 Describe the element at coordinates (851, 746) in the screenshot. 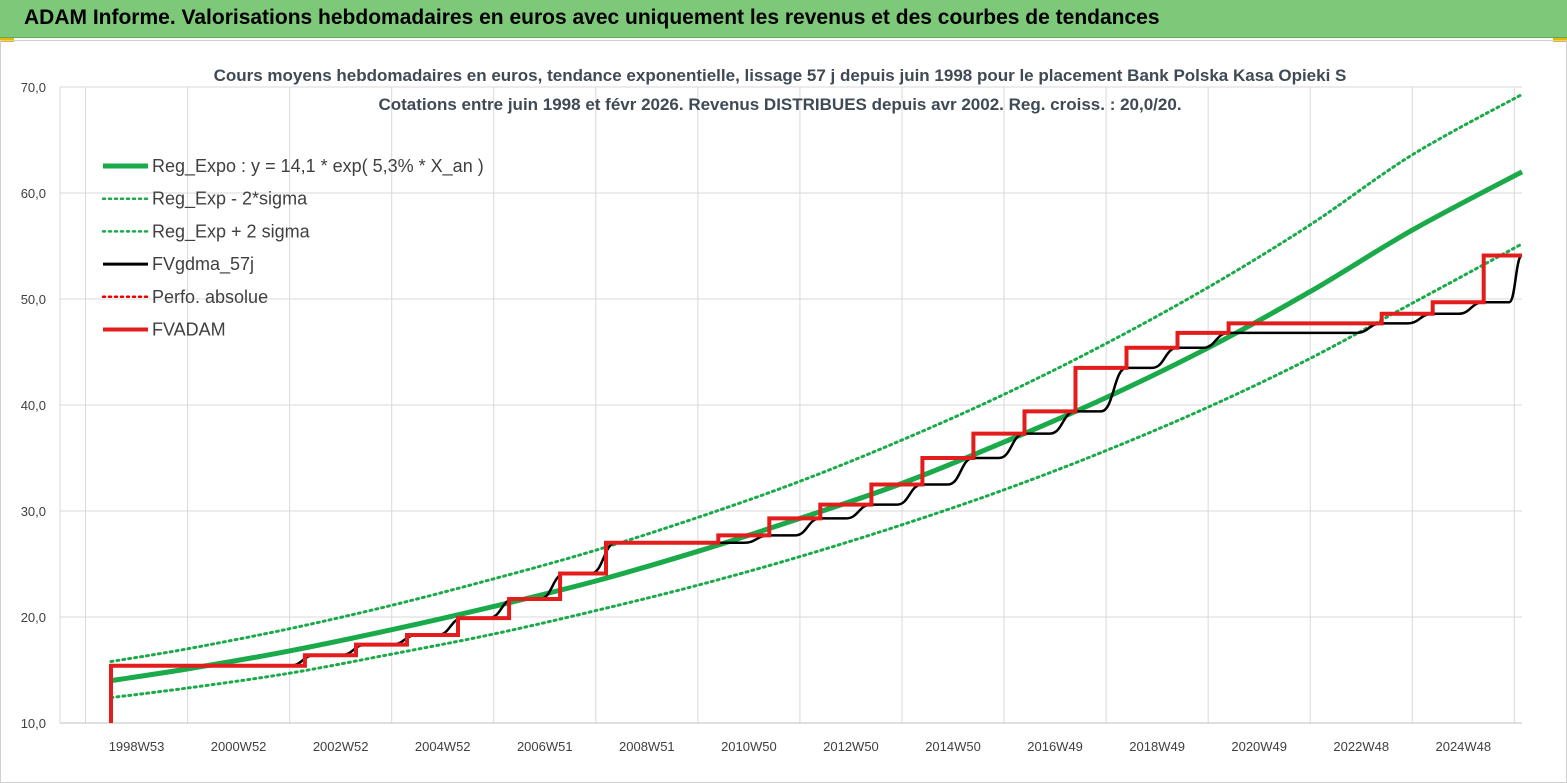

I see `x-tick-label: 2012W50` at that location.